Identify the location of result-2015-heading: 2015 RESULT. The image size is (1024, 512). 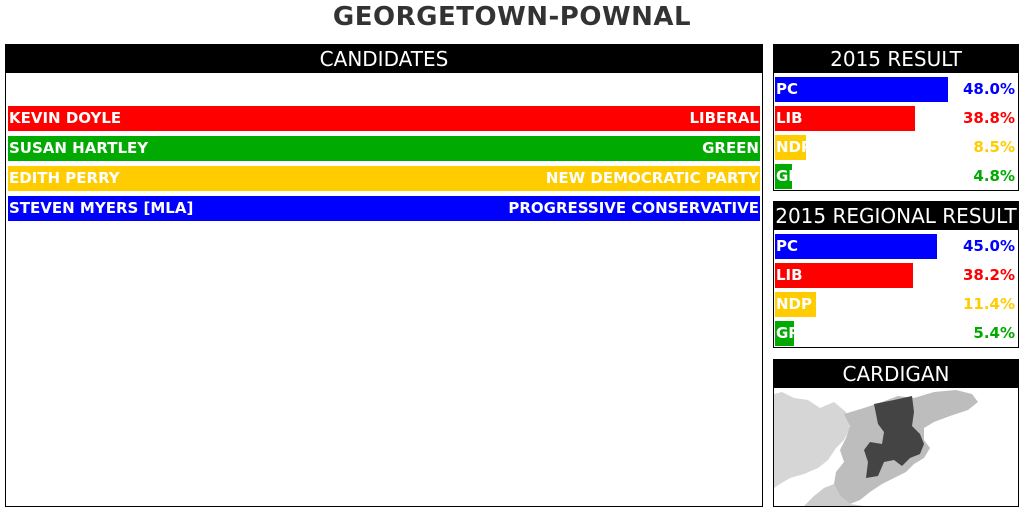
(896, 59).